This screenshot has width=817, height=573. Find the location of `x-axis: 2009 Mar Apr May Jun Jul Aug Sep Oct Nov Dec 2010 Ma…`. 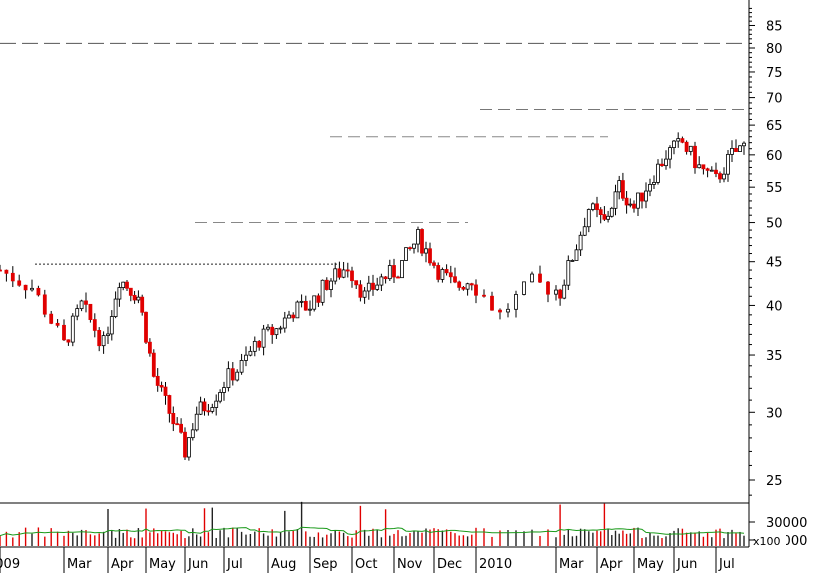

x-axis: 2009 Mar Apr May Jun Jul Aug Sep Oct Nov Dec 2010 Ma… is located at coordinates (367, 560).